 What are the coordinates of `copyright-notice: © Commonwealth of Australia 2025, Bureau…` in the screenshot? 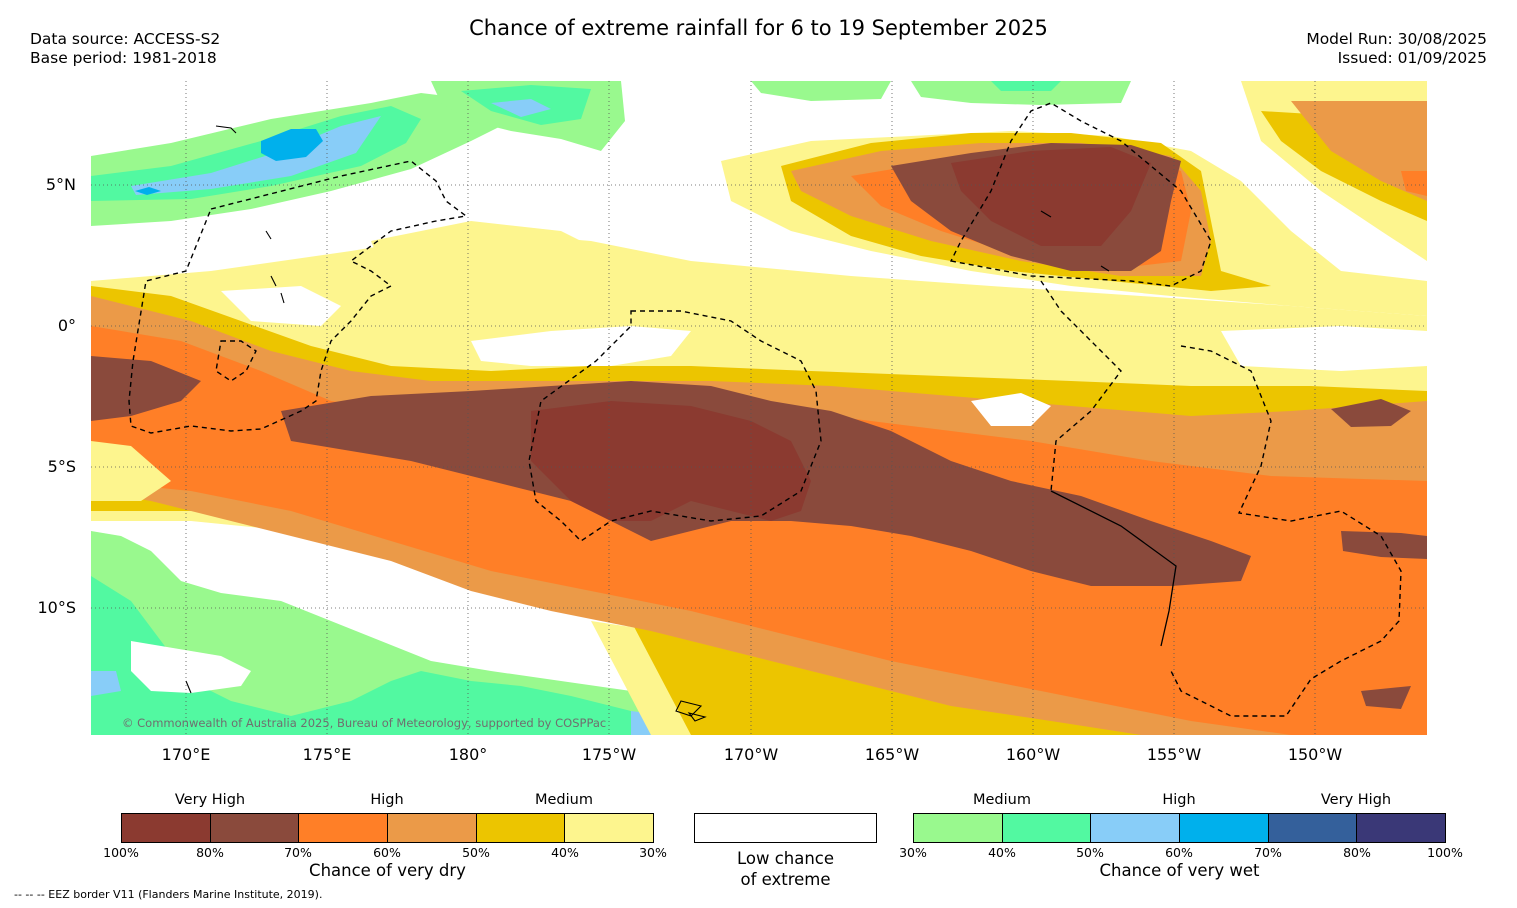 It's located at (364, 723).